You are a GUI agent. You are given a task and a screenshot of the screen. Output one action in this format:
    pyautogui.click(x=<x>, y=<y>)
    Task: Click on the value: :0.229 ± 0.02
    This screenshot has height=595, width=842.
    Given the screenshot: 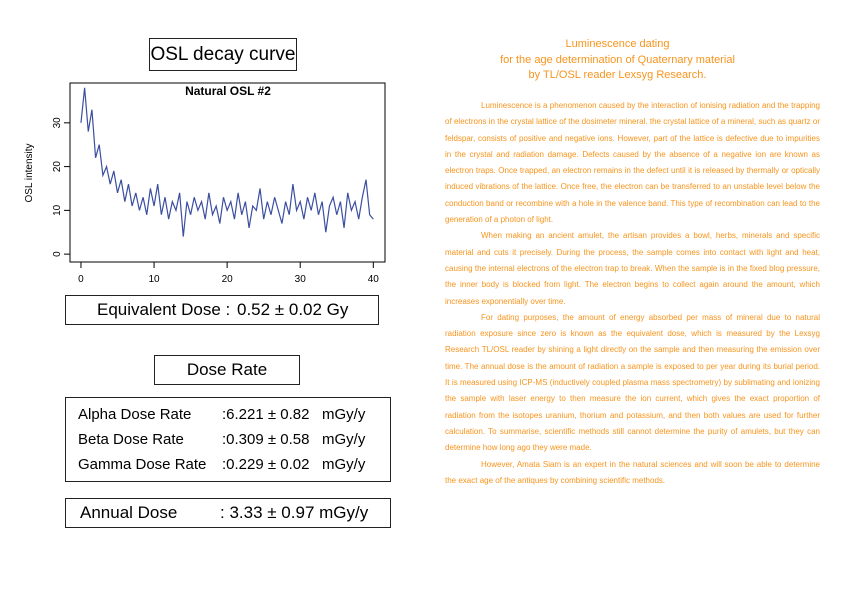 What is the action you would take?
    pyautogui.click(x=266, y=464)
    